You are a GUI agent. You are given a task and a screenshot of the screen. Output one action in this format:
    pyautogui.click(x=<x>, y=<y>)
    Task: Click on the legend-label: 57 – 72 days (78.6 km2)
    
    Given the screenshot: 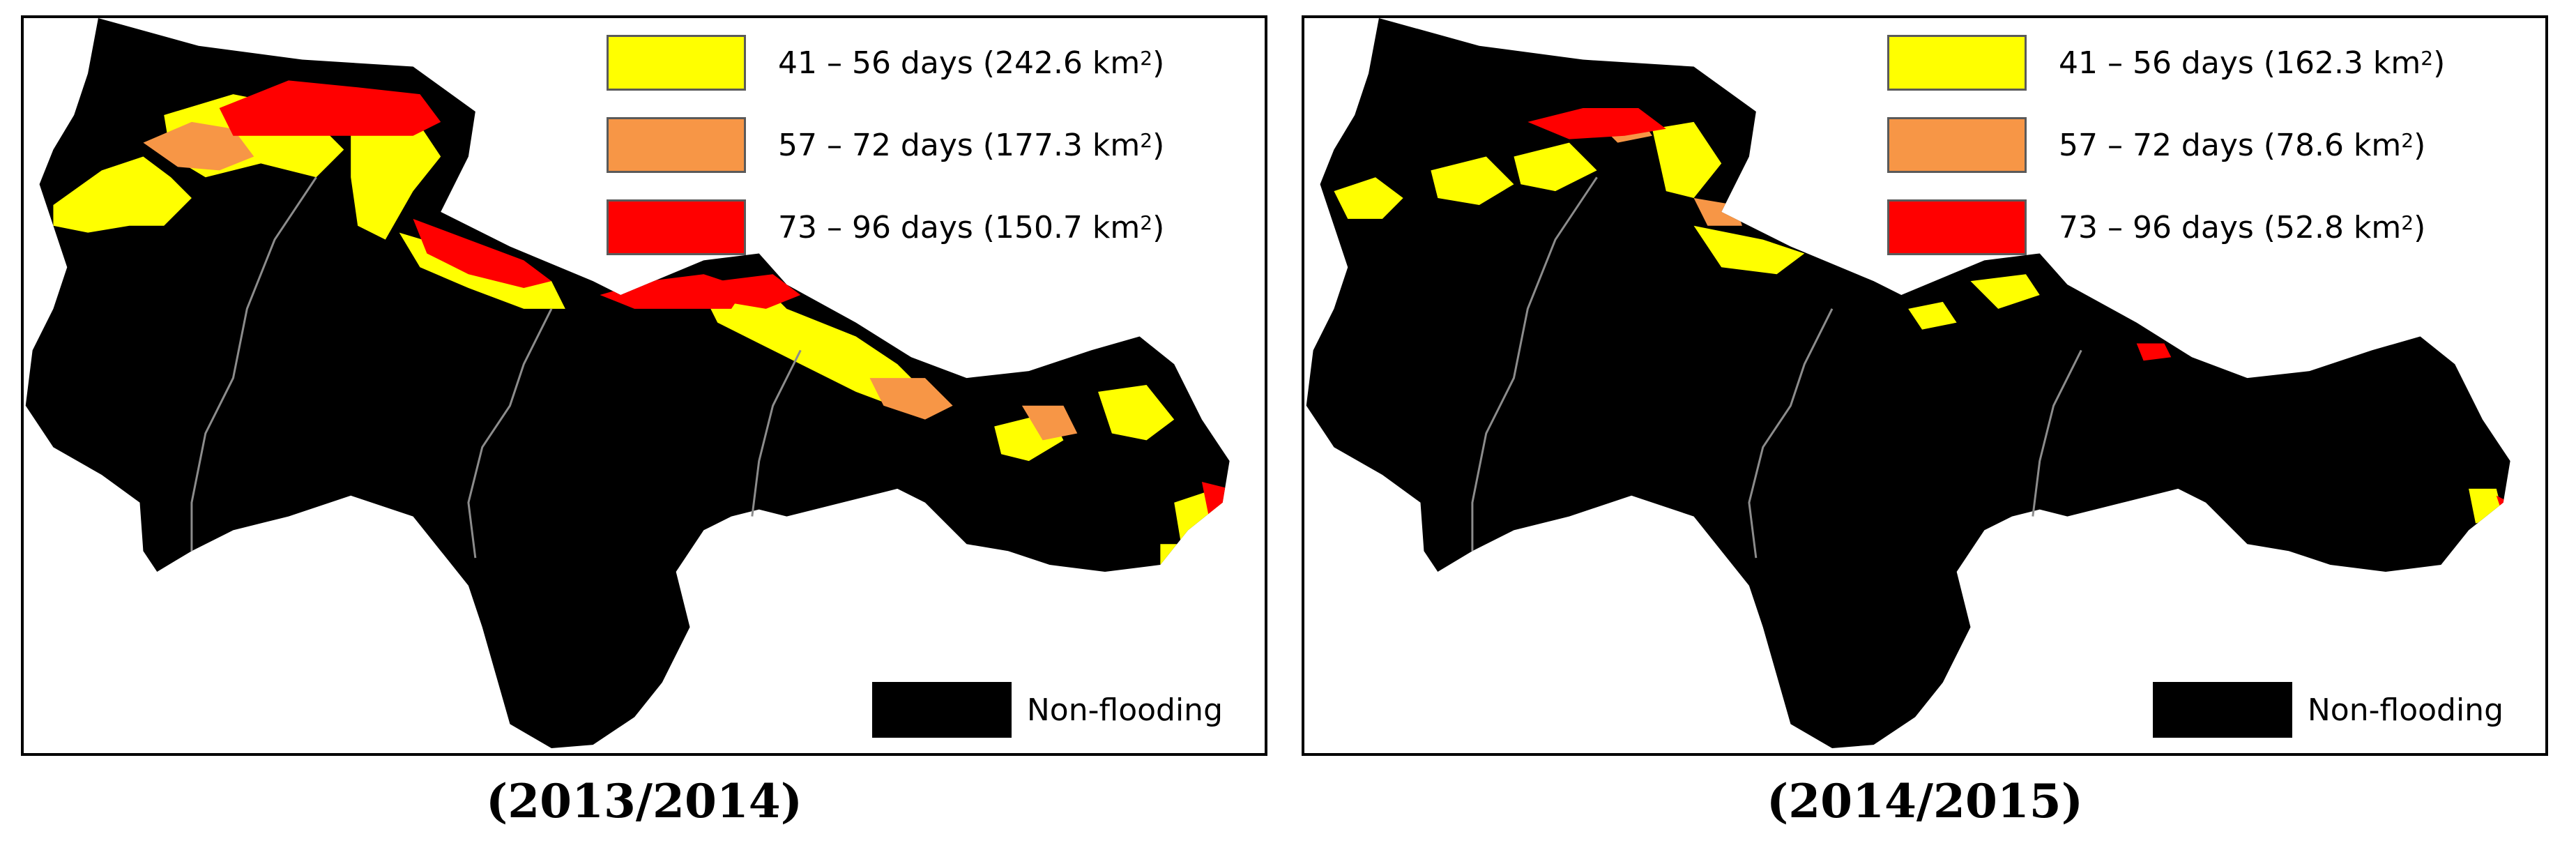 What is the action you would take?
    pyautogui.click(x=2242, y=145)
    